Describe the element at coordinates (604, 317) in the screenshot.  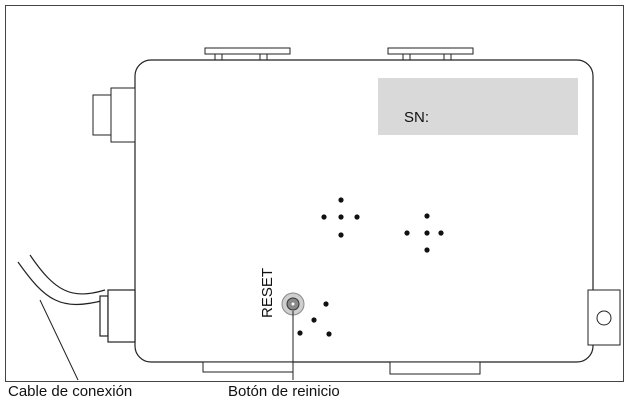
I see `mount-tab` at that location.